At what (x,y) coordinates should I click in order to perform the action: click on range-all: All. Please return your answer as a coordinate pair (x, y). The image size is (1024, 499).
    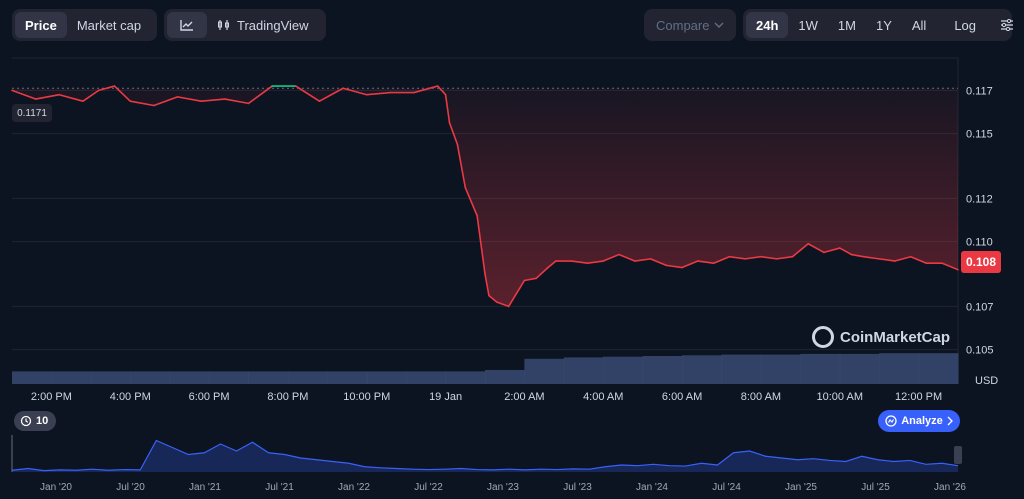
    Looking at the image, I should click on (919, 25).